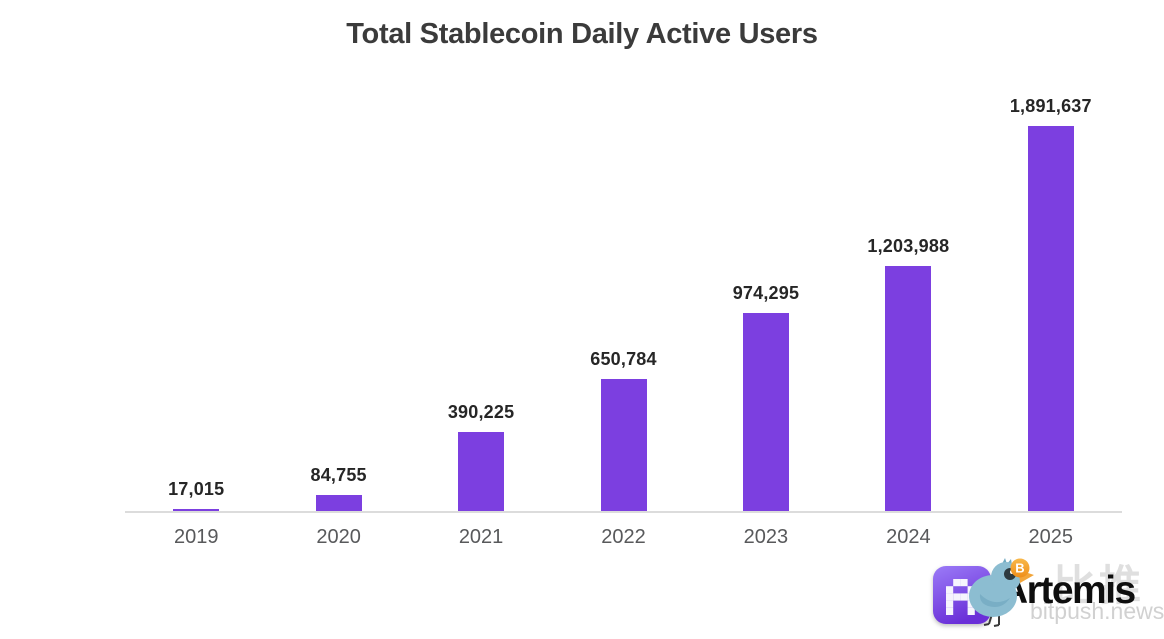 The height and width of the screenshot is (639, 1164). Describe the element at coordinates (481, 412) in the screenshot. I see `bar-value-label-2021: 390,225` at that location.